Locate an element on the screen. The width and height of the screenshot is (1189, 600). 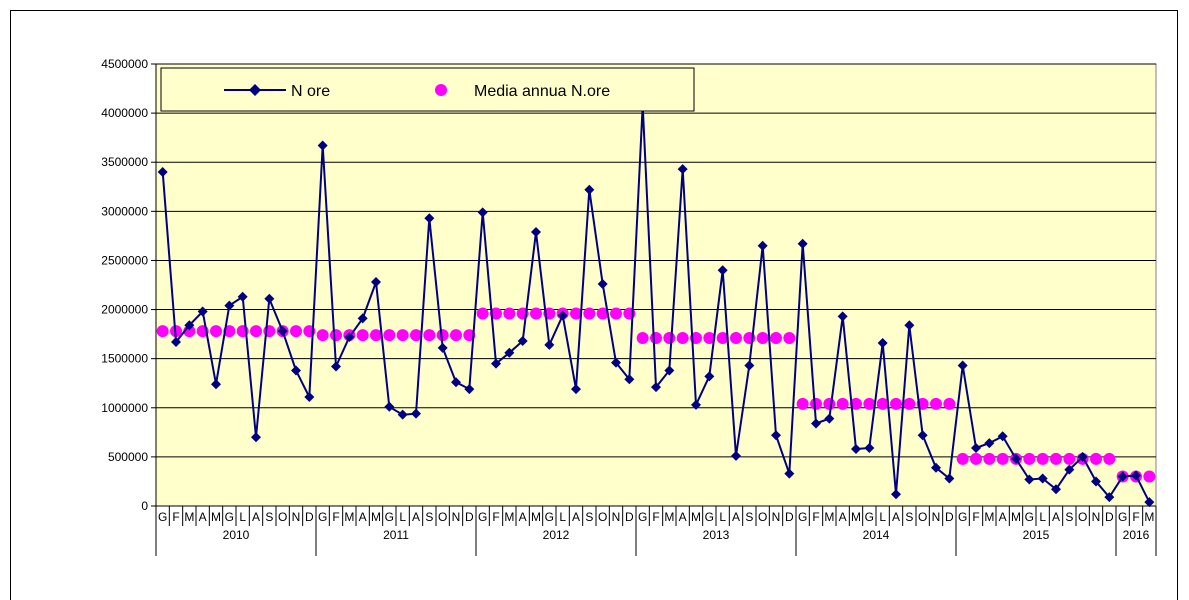
legend-n-ore-label: N ore is located at coordinates (310, 91).